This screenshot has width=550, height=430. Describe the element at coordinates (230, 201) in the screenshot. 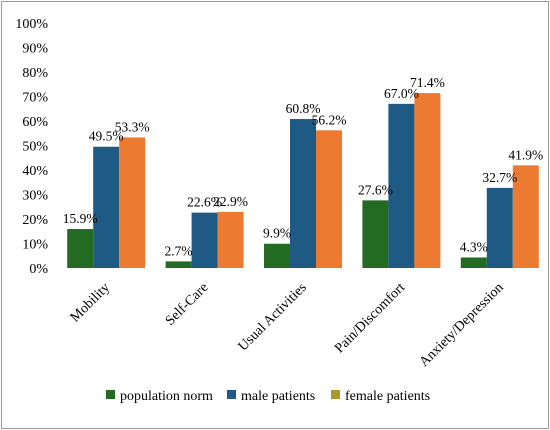

I see `data-label: 22.9%` at that location.